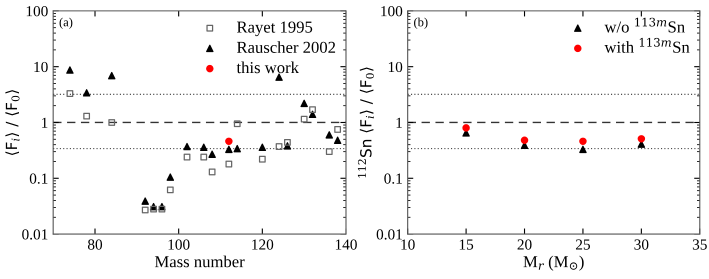 This screenshot has height=279, width=709. Describe the element at coordinates (644, 25) in the screenshot. I see `legend-label: w/o $^{113m}$Sn` at that location.